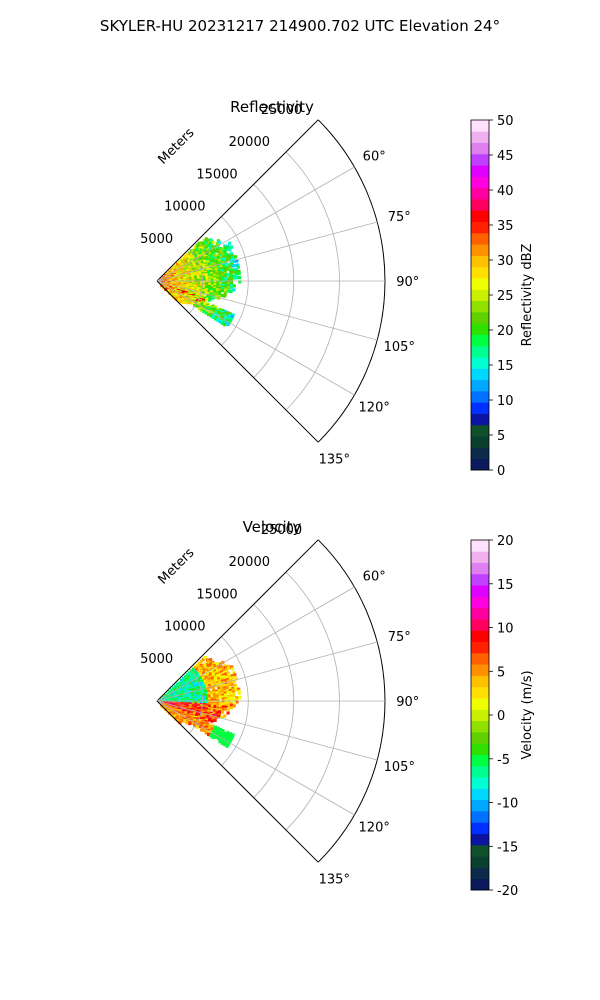  I want to click on colorbar-label: Reflectivity dBZ, so click(527, 295).